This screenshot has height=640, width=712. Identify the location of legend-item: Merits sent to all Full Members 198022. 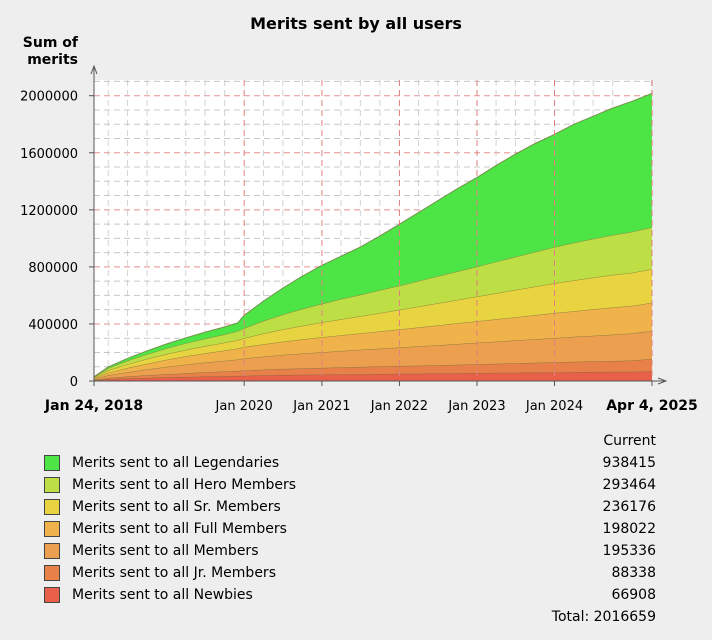
(350, 529).